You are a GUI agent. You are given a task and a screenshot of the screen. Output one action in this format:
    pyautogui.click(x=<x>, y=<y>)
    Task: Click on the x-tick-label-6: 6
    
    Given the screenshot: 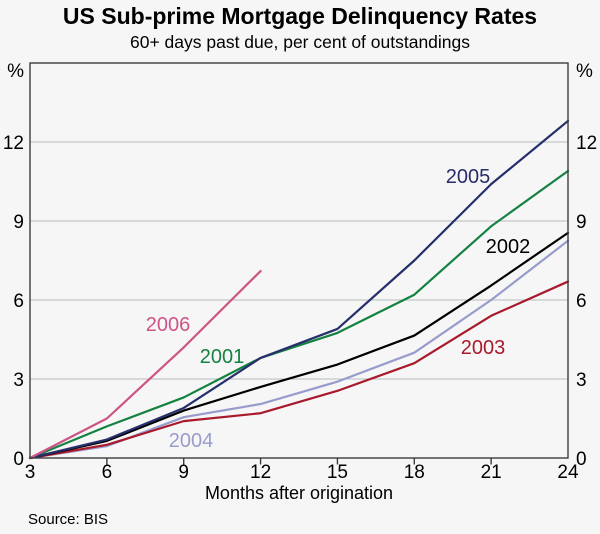 What is the action you would take?
    pyautogui.click(x=107, y=472)
    